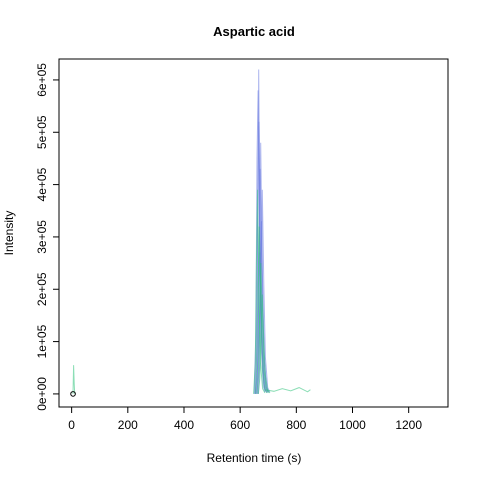  What do you see at coordinates (184, 425) in the screenshot?
I see `x-tick-label: 400` at bounding box center [184, 425].